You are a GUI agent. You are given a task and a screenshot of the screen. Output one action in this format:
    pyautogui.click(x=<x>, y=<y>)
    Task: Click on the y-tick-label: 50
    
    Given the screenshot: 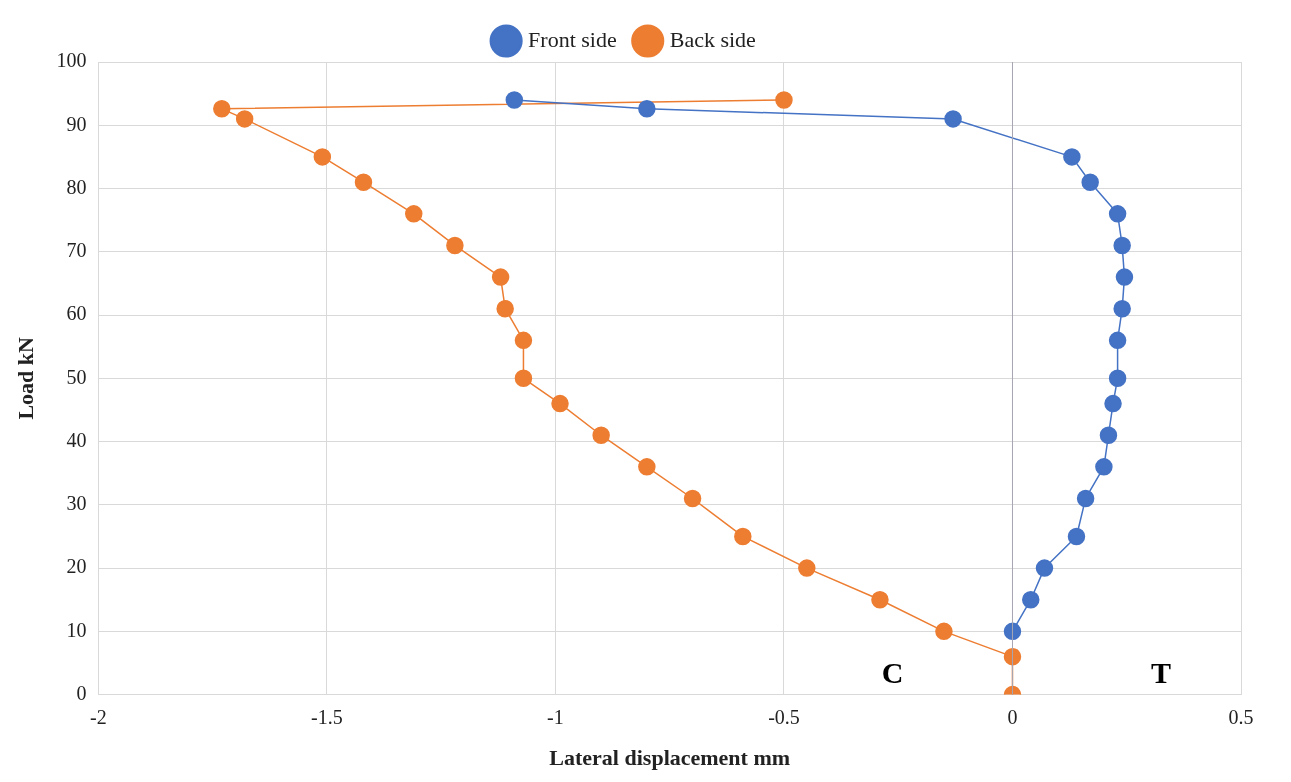 What is the action you would take?
    pyautogui.click(x=76, y=376)
    